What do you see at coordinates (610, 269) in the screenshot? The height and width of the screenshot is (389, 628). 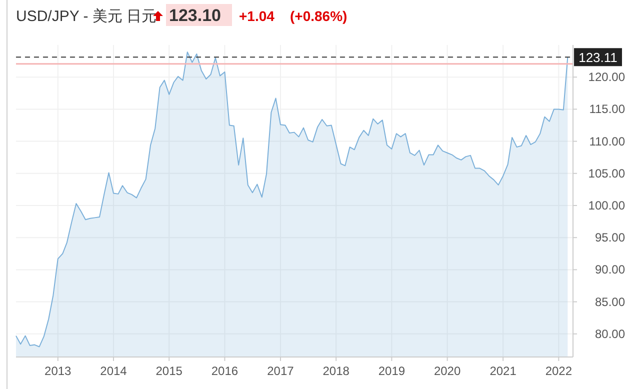 I see `y-tick-label: 90.00` at bounding box center [610, 269].